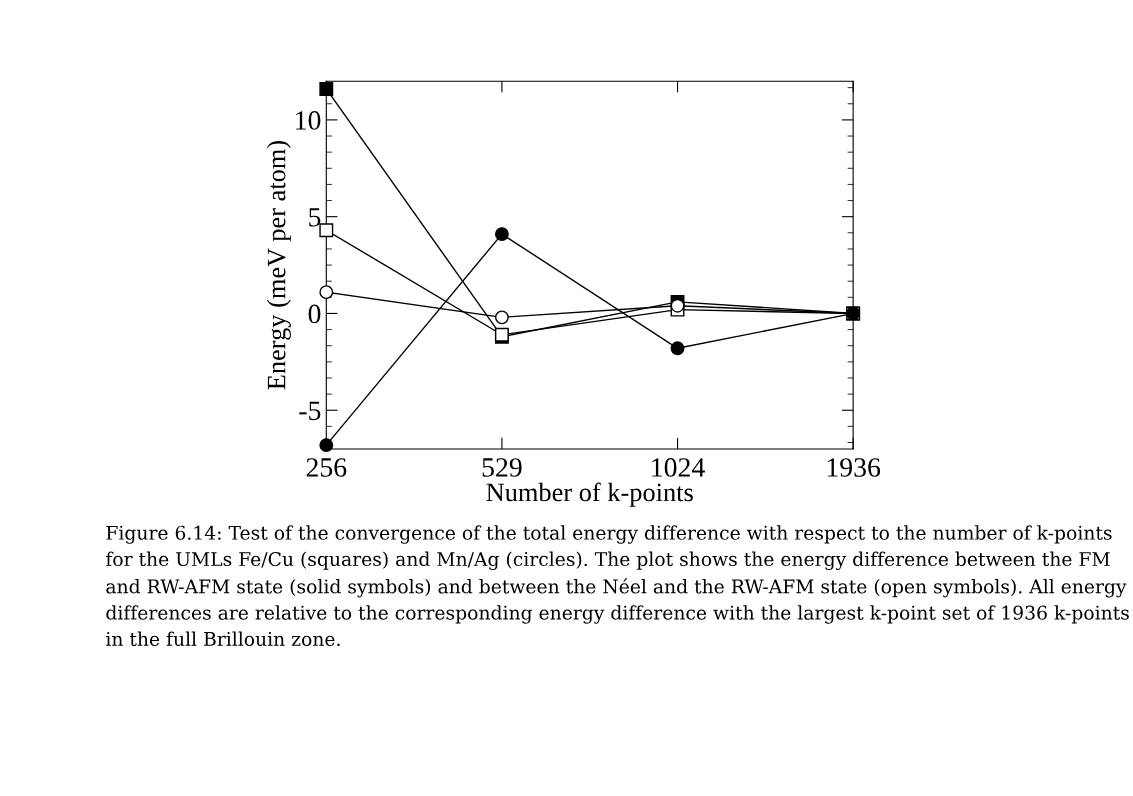 The height and width of the screenshot is (796, 1133). What do you see at coordinates (310, 411) in the screenshot?
I see `y-tick-label: -5` at bounding box center [310, 411].